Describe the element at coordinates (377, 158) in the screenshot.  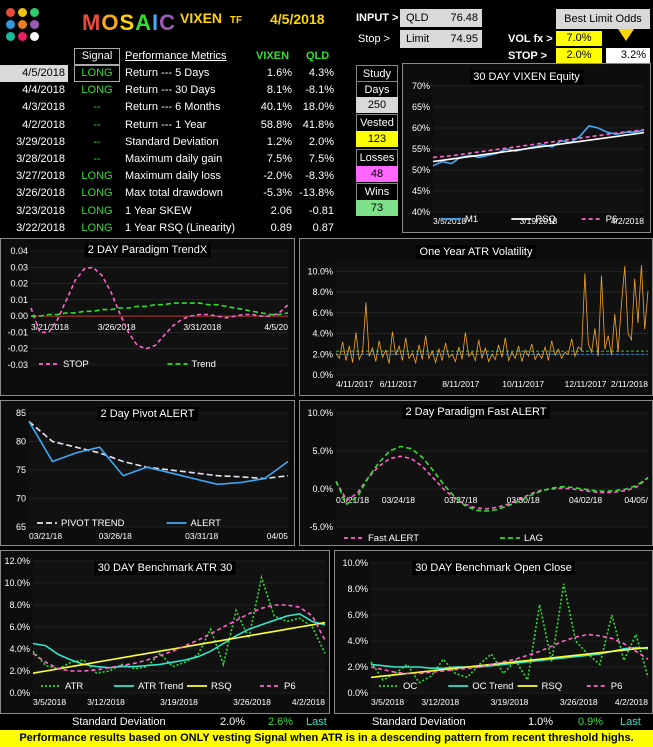
I see `losses-label: Losses` at that location.